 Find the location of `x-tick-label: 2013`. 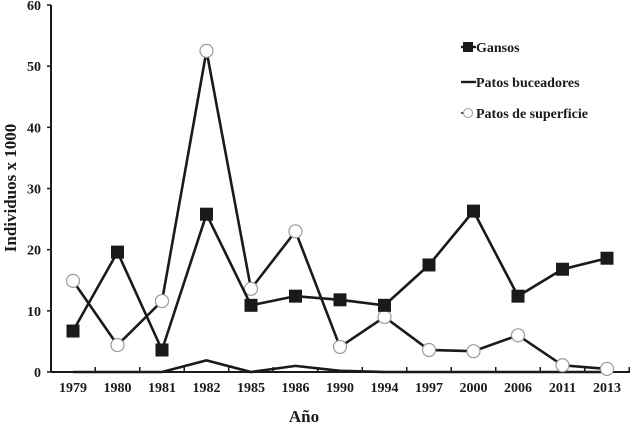

x-tick-label: 2013 is located at coordinates (607, 388).